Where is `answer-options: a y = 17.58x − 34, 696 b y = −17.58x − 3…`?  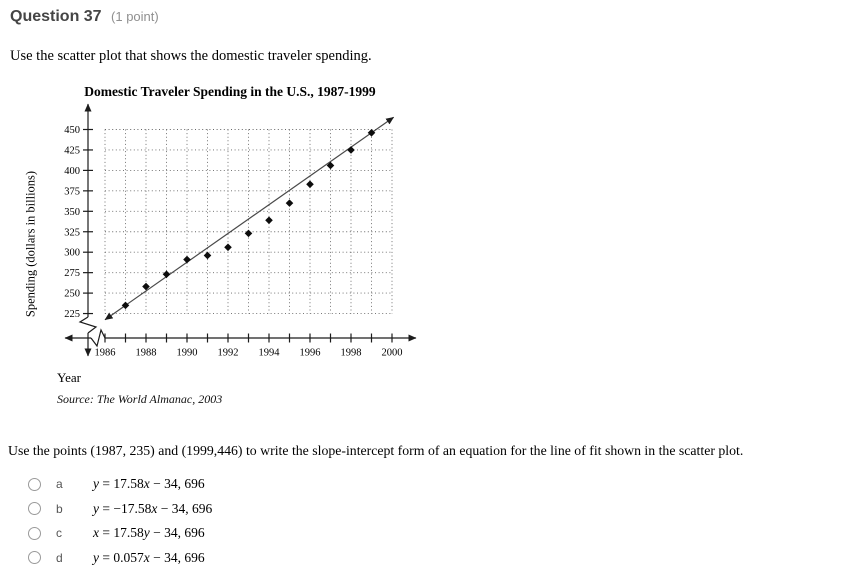 answer-options: a y = 17.58x − 34, 696 b y = −17.58x − 3… is located at coordinates (106, 521).